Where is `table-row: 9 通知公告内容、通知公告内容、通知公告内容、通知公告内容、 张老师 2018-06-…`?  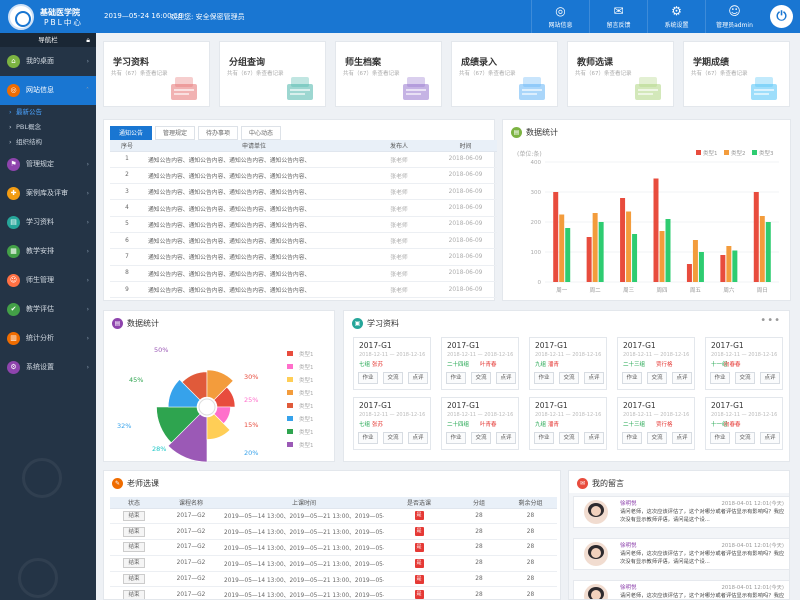
table-row: 9 通知公告内容、通知公告内容、通知公告内容、通知公告内容、 张老师 2018-06-… is located at coordinates (303, 289).